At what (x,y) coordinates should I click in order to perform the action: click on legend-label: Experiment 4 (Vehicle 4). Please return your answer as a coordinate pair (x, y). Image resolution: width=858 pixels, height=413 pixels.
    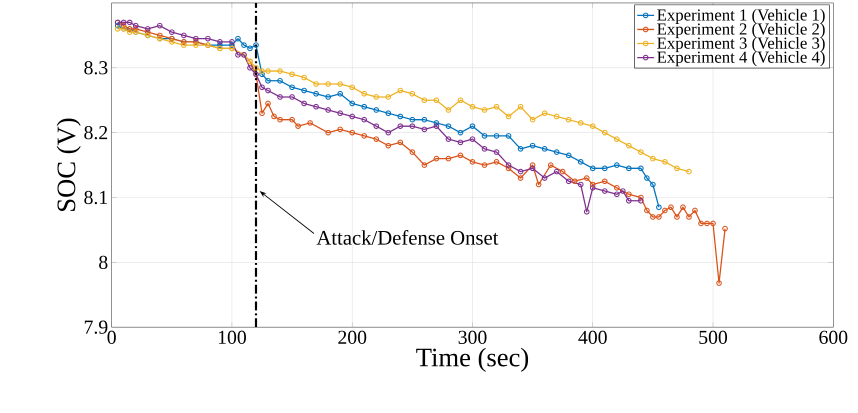
    Looking at the image, I should click on (741, 58).